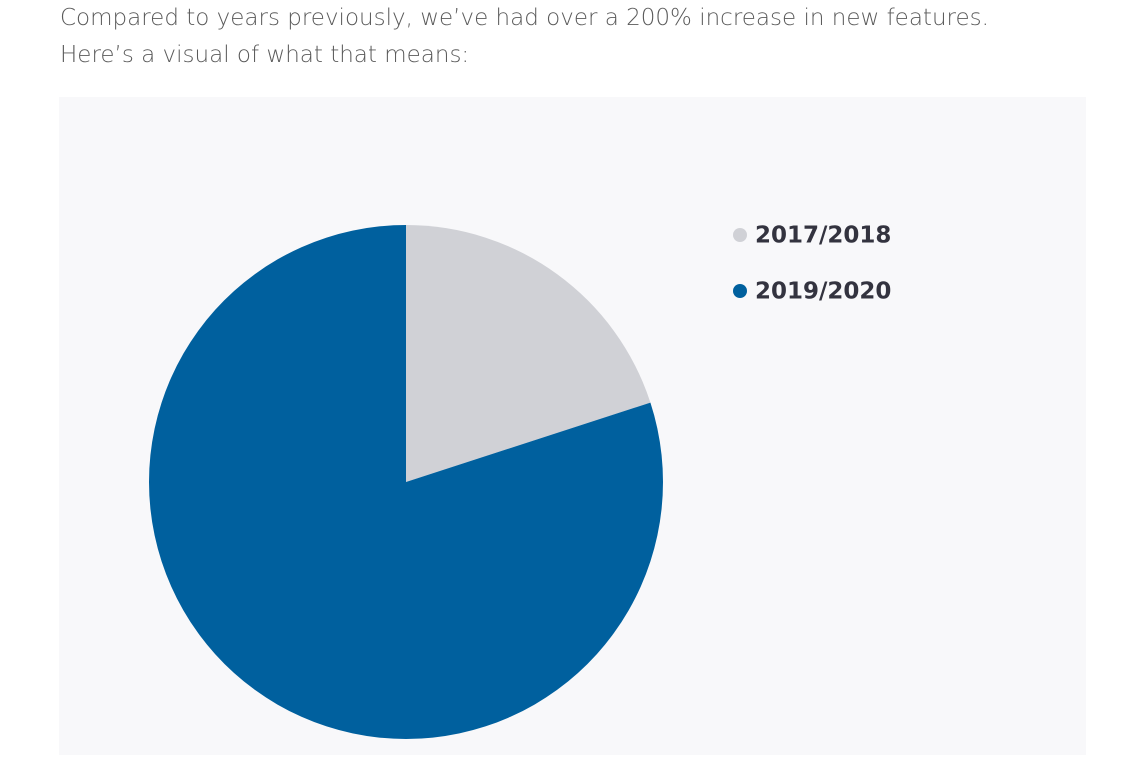 The width and height of the screenshot is (1142, 759). What do you see at coordinates (823, 292) in the screenshot?
I see `legend-label: 2019/2020` at bounding box center [823, 292].